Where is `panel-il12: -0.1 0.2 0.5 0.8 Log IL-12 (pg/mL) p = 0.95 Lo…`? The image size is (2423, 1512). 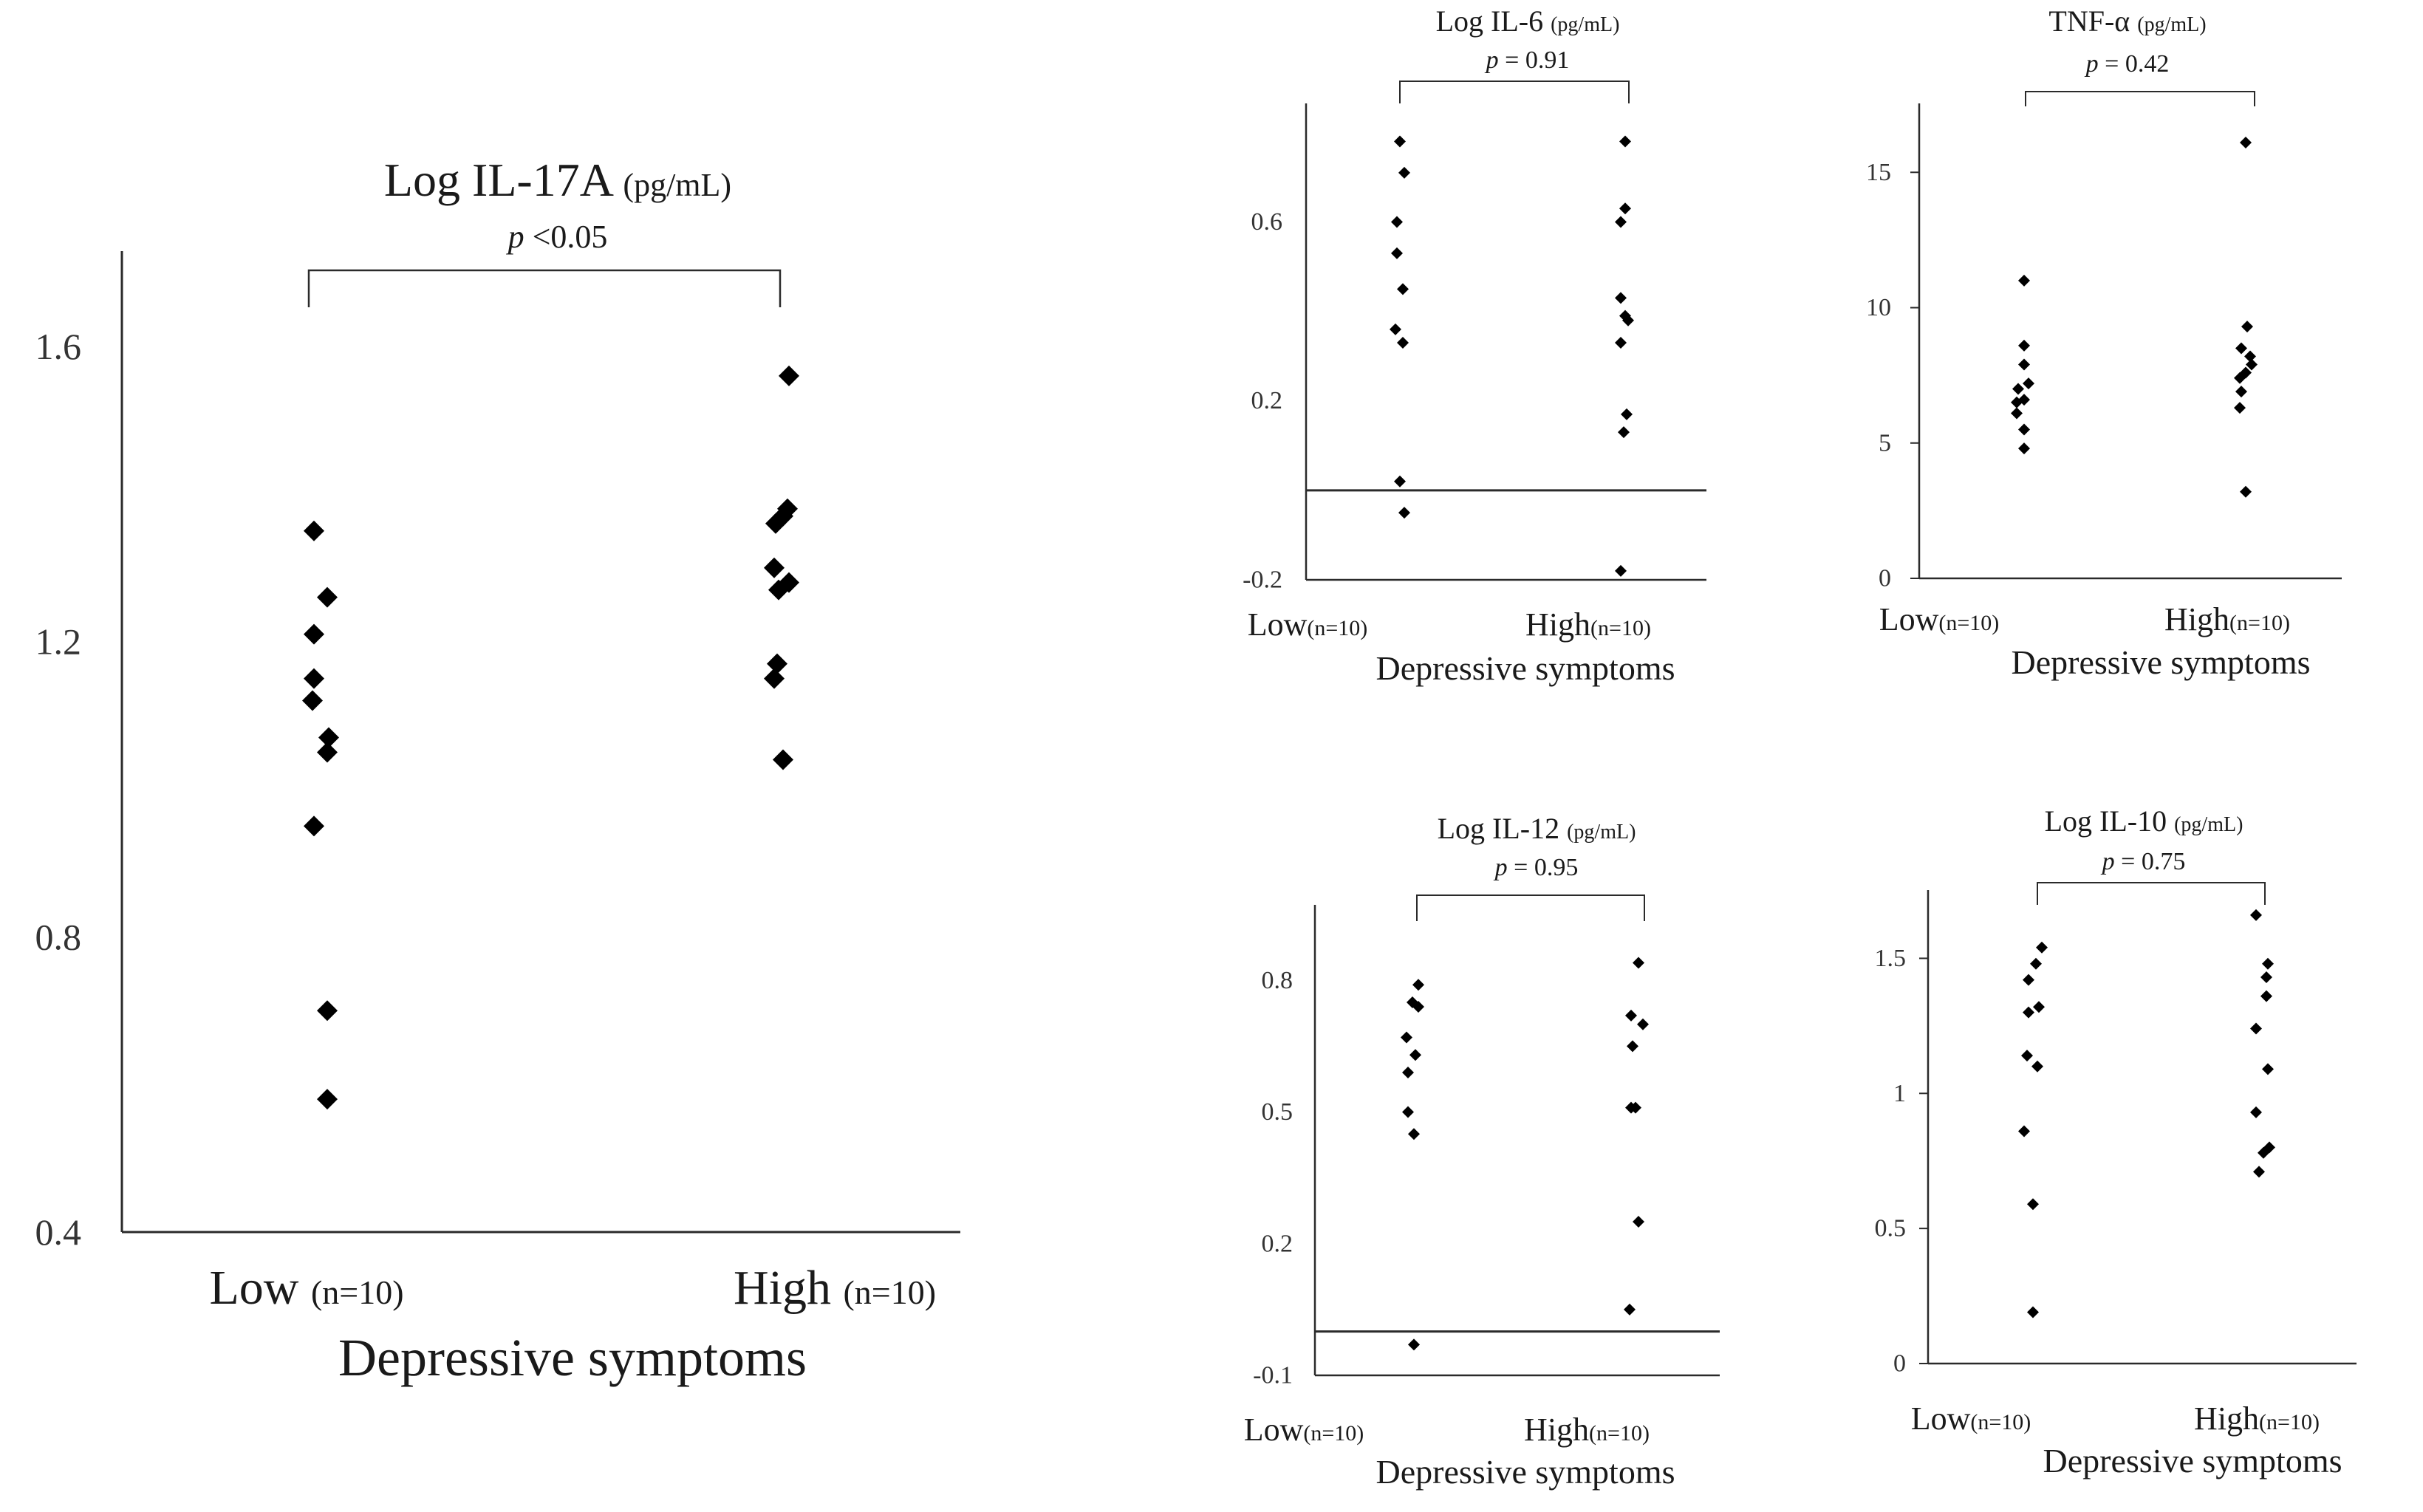 panel-il12: -0.1 0.2 0.5 0.8 Log IL-12 (pg/mL) p = 0.95 Lo… is located at coordinates (1482, 1151).